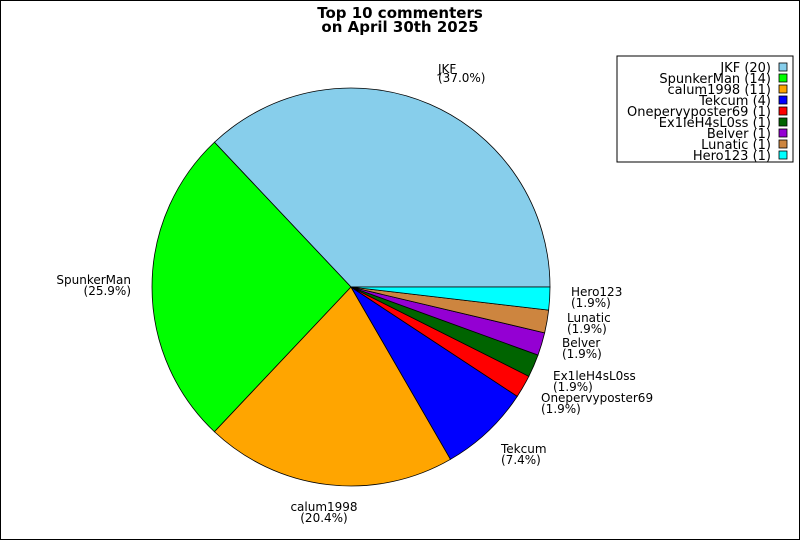  I want to click on chart-title: Top 10 commenters, so click(400, 13).